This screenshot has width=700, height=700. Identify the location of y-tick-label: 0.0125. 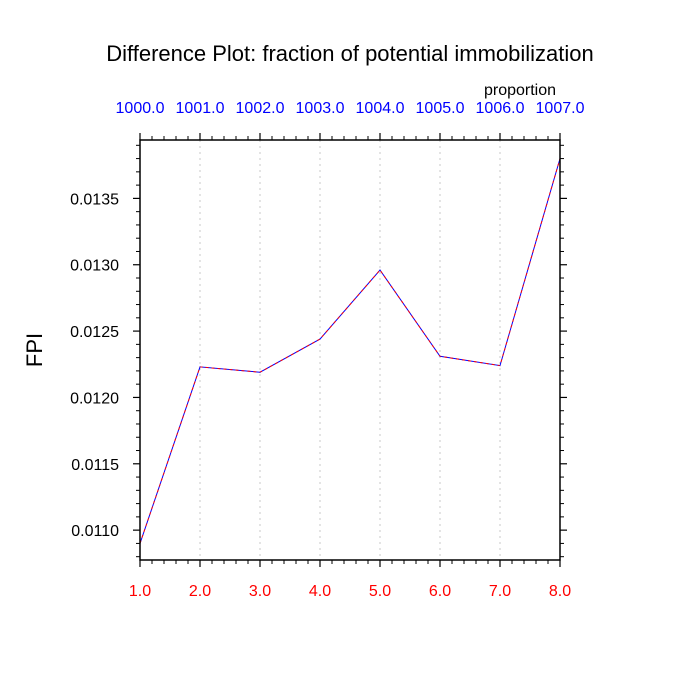
(94, 332).